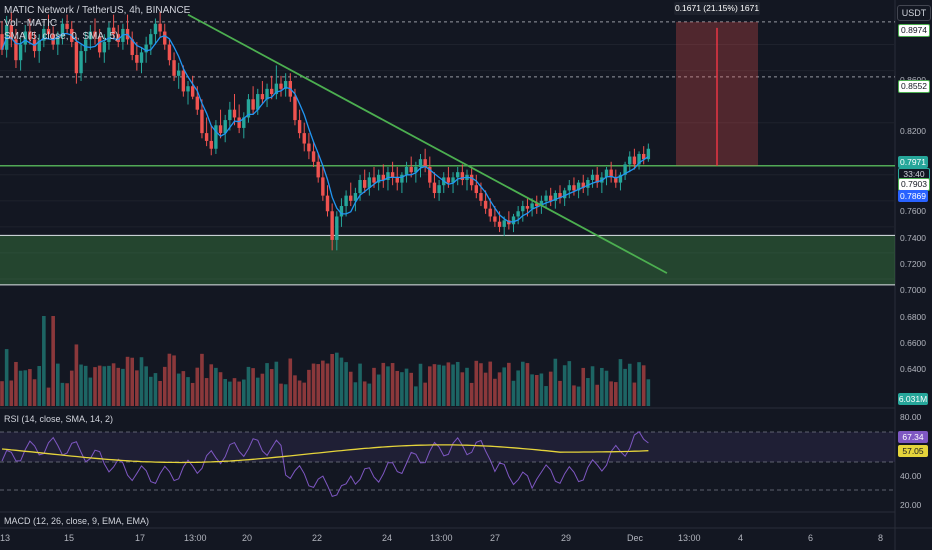 This screenshot has height=550, width=932. I want to click on rsi-legend: RSI (14, close, SMA, 14, 2), so click(59, 419).